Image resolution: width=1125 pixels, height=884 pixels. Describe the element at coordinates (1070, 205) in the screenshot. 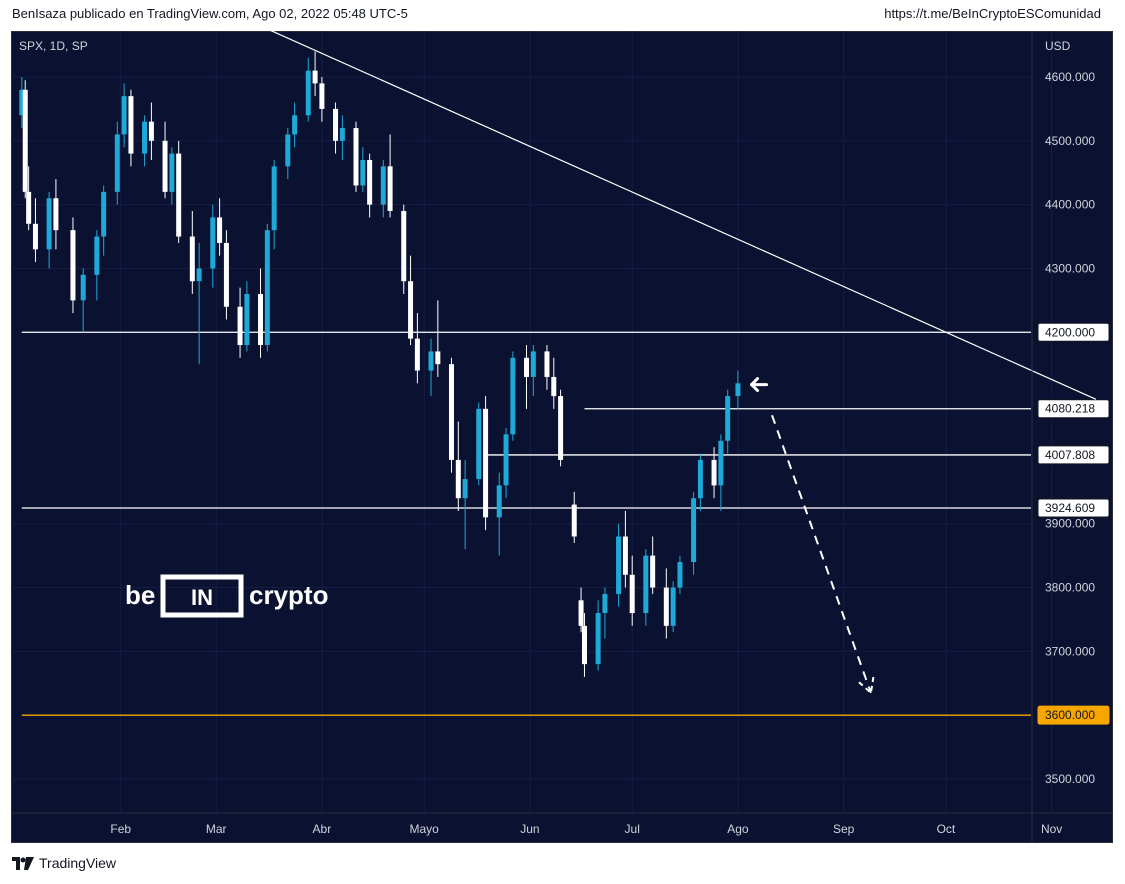

I see `y-tick-label: 4400.000` at that location.